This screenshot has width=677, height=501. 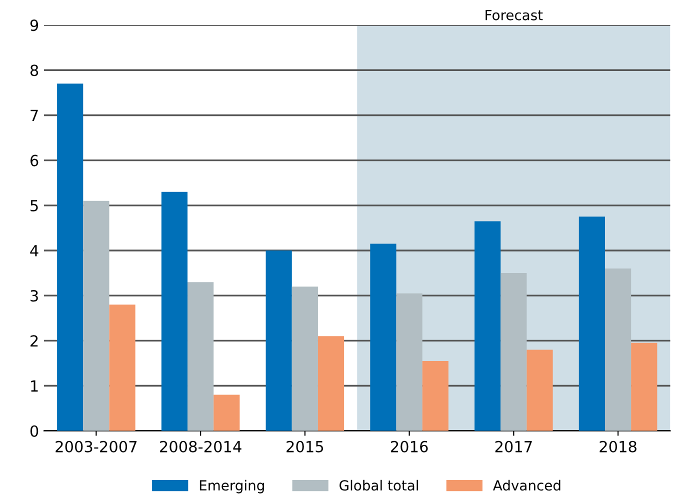 What do you see at coordinates (201, 446) in the screenshot?
I see `x-tick-label: 2008-2014` at bounding box center [201, 446].